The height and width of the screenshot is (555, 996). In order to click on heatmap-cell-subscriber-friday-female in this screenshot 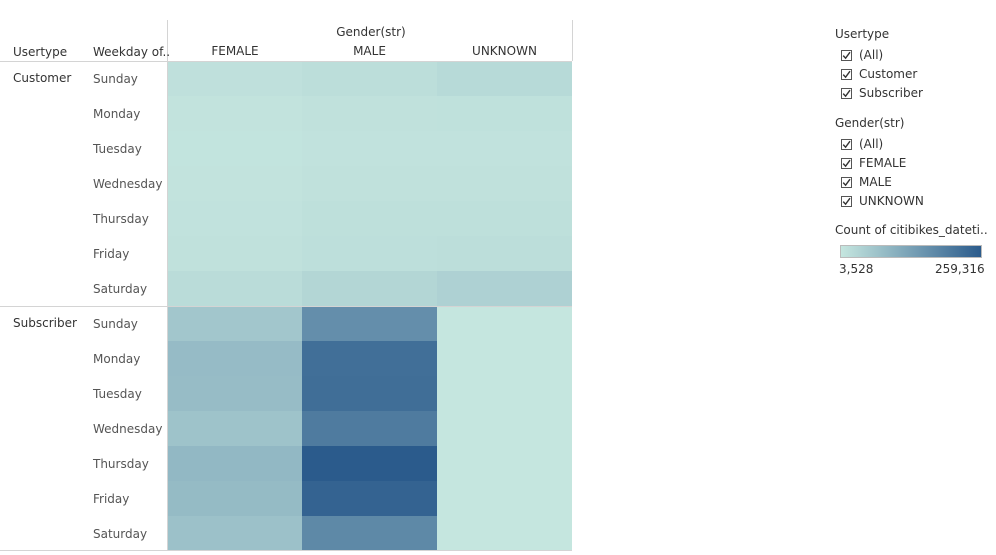, I will do `click(235, 498)`.